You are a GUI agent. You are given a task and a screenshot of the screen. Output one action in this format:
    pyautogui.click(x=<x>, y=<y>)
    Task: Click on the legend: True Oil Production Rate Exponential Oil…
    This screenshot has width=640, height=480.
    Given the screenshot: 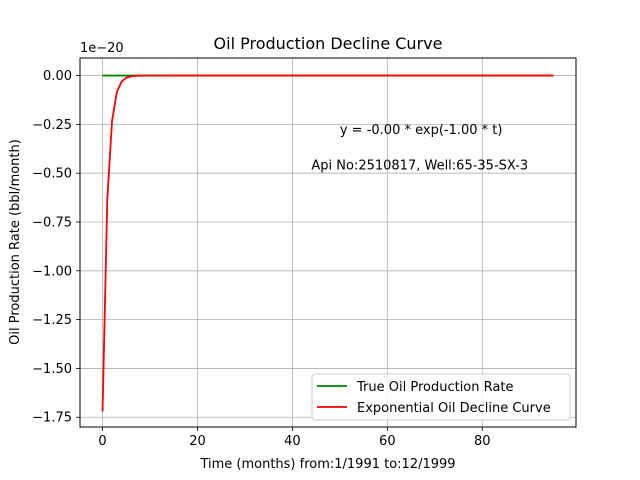 What is the action you would take?
    pyautogui.click(x=441, y=397)
    